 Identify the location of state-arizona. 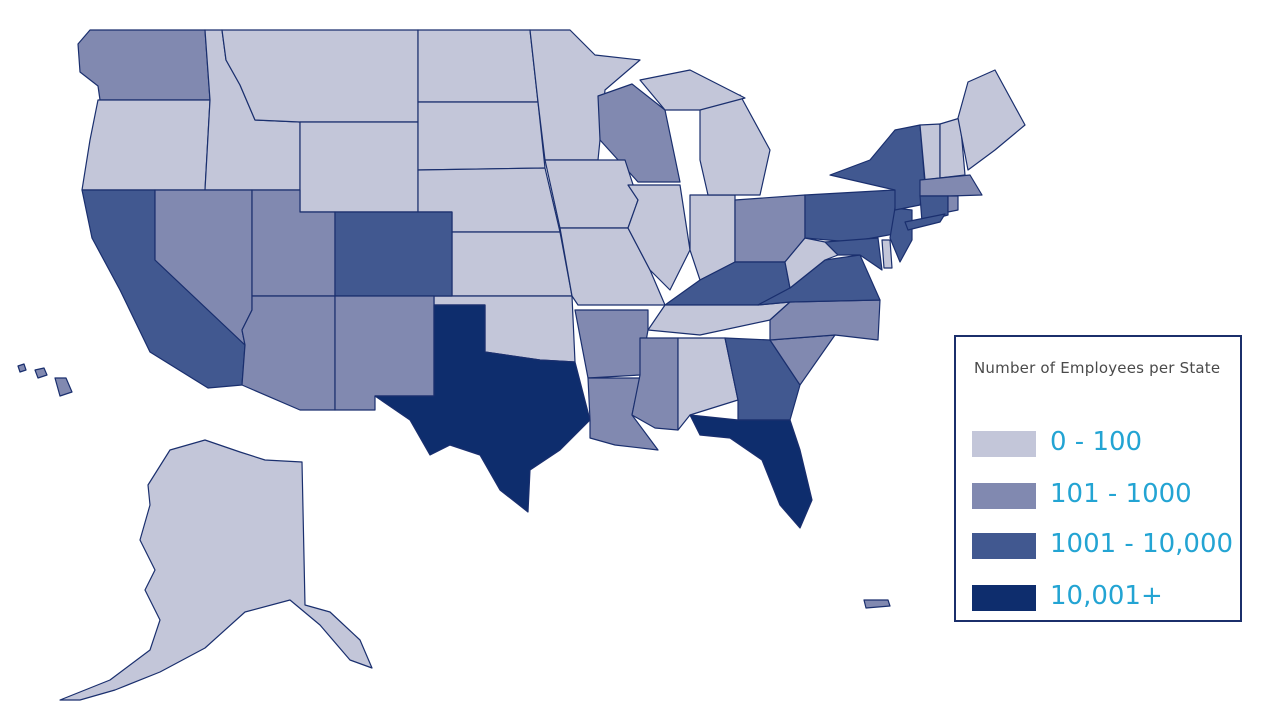
(288, 353).